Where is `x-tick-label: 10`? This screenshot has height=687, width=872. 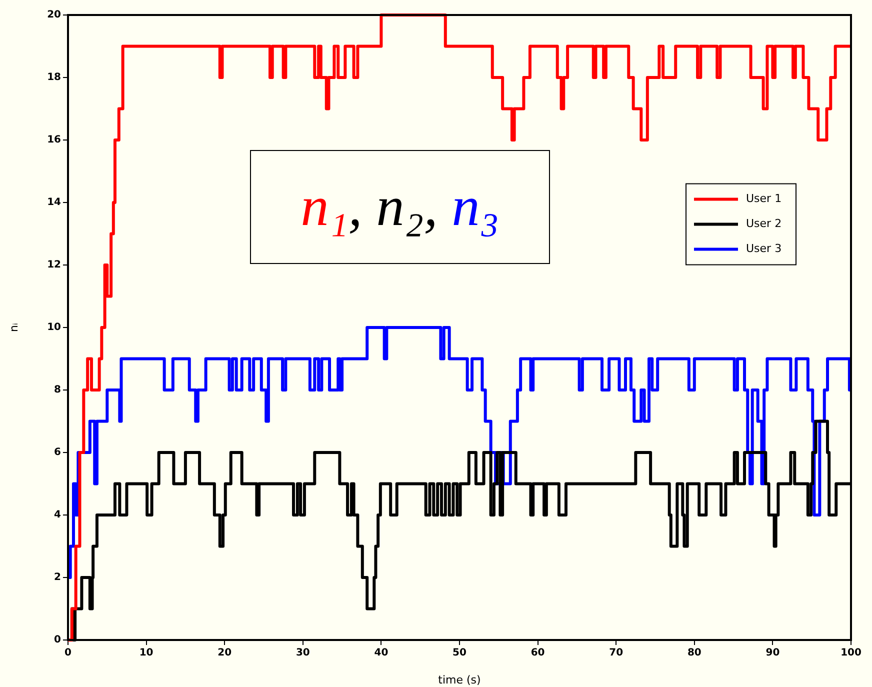 x-tick-label: 10 is located at coordinates (146, 653).